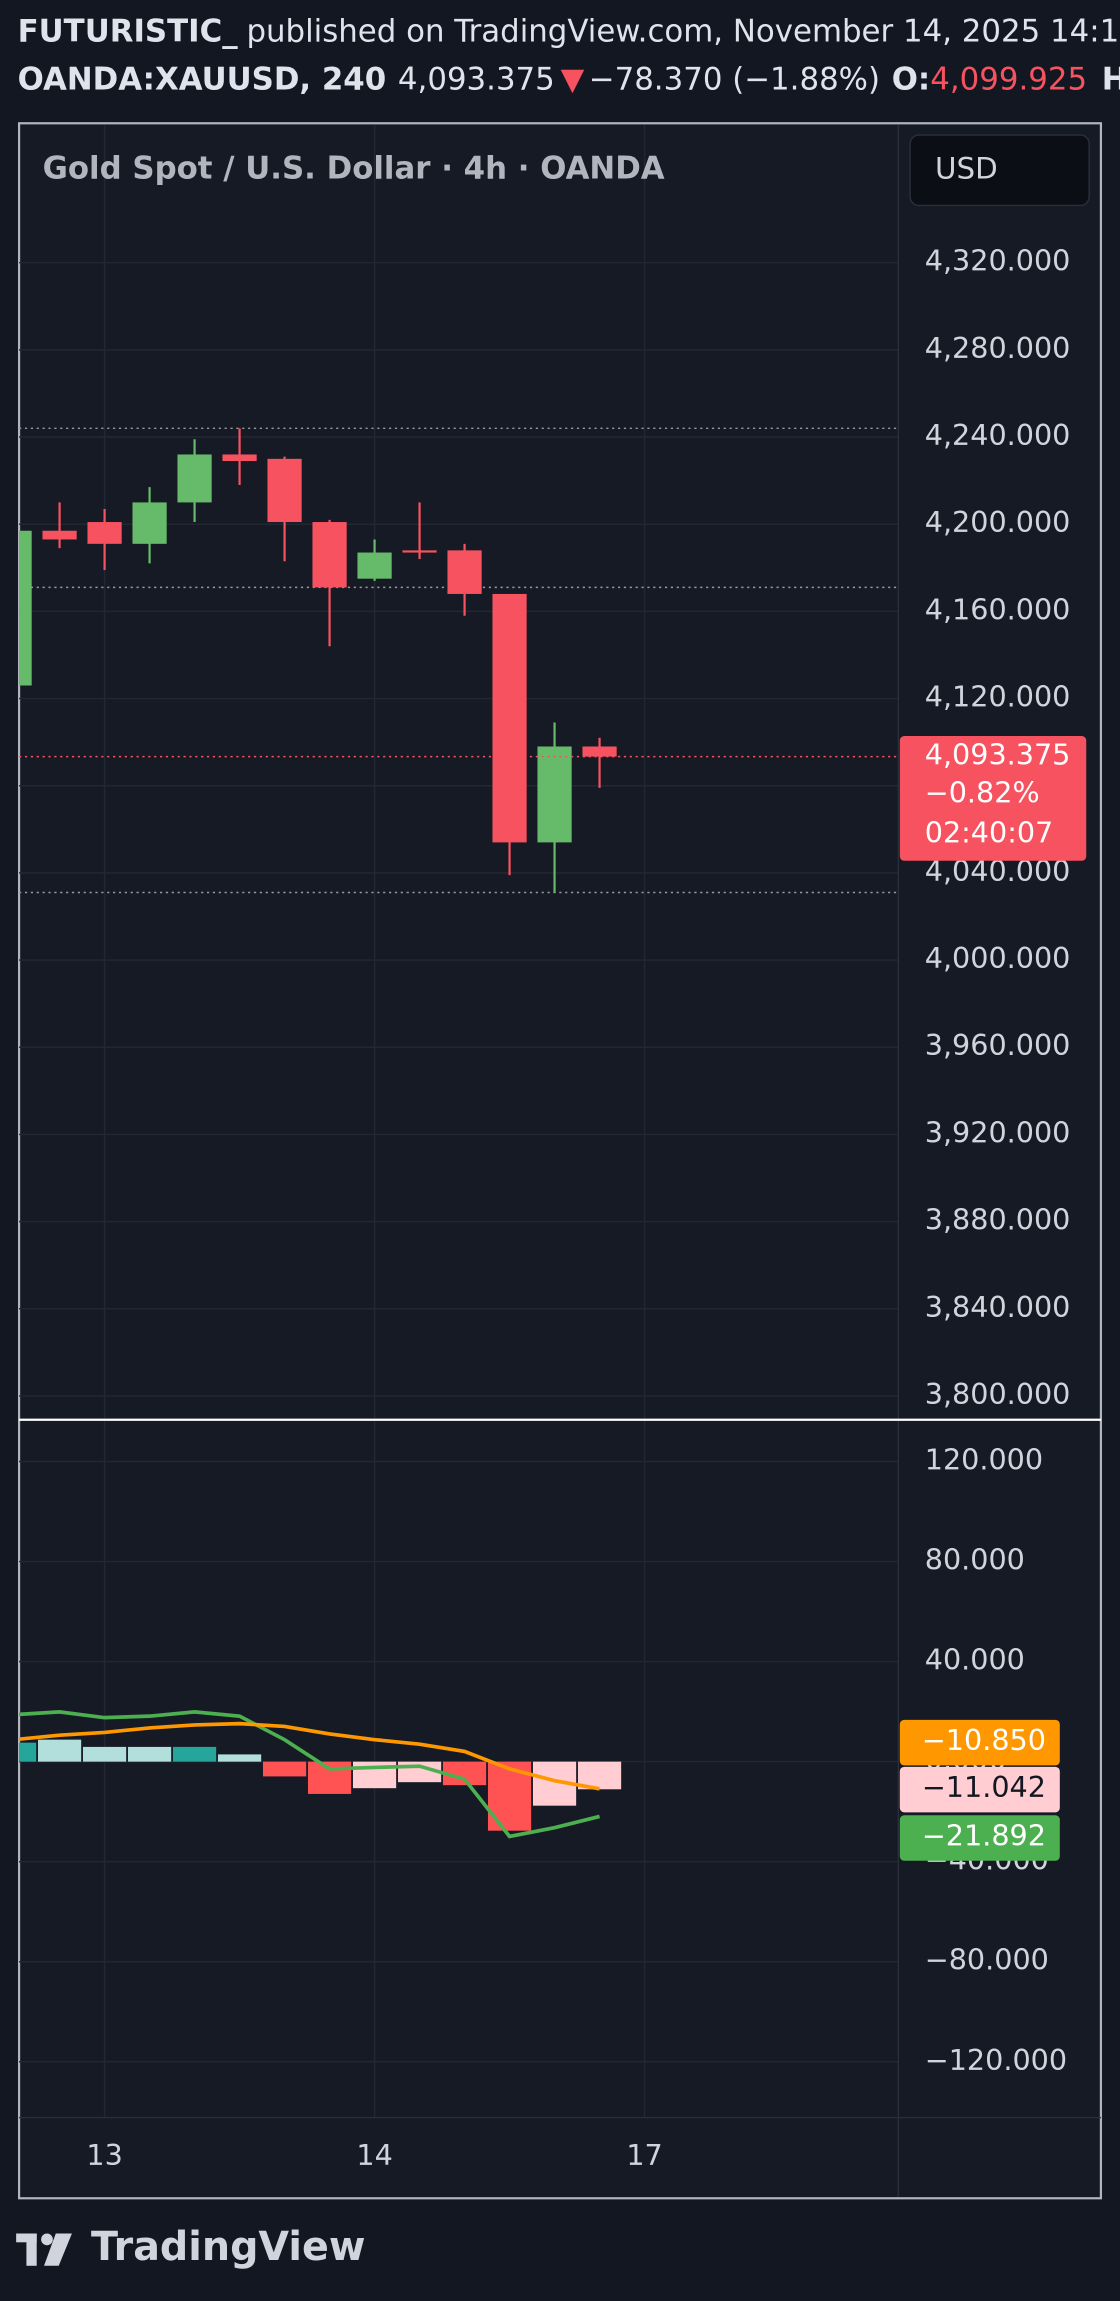  Describe the element at coordinates (104, 2155) in the screenshot. I see `x-tick-label: 13` at that location.